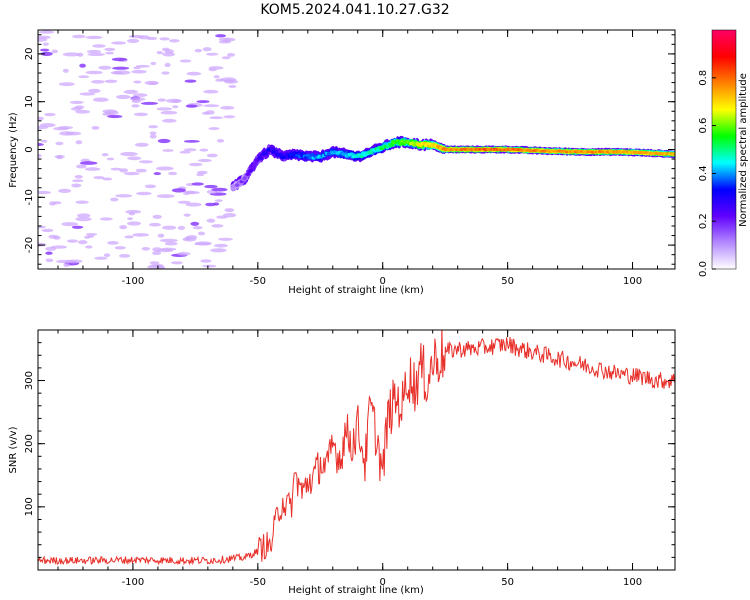  I want to click on x-tick-label: -50, so click(258, 582).